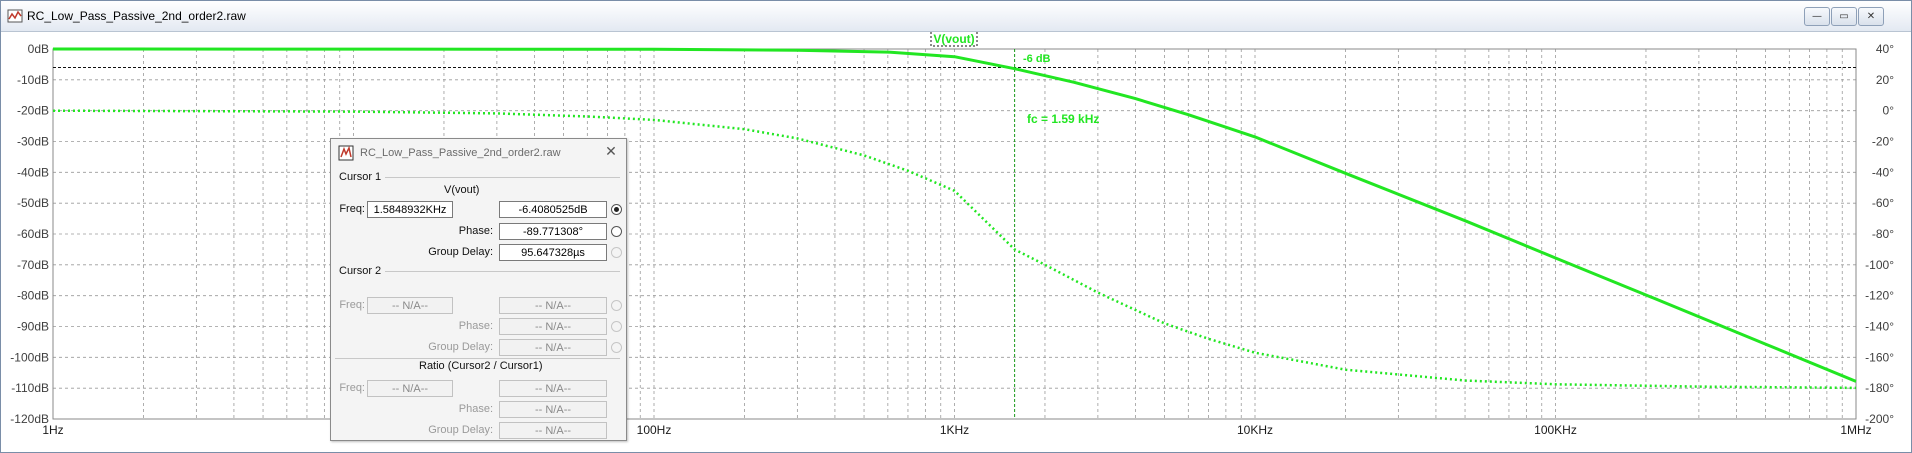 The width and height of the screenshot is (1912, 453). I want to click on x-tick-label: 10KHz, so click(1255, 430).